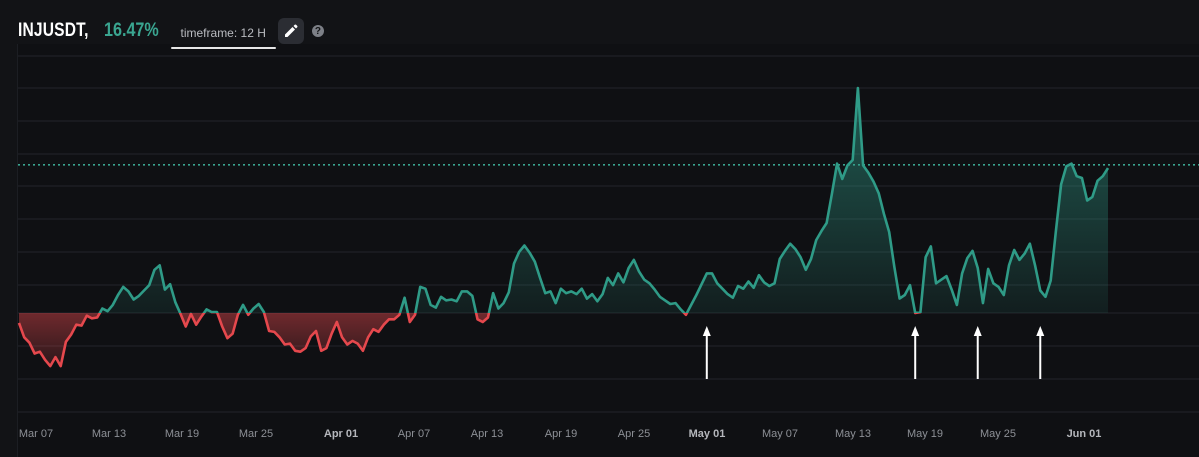  What do you see at coordinates (1084, 434) in the screenshot?
I see `x-tick-label: Jun 01` at bounding box center [1084, 434].